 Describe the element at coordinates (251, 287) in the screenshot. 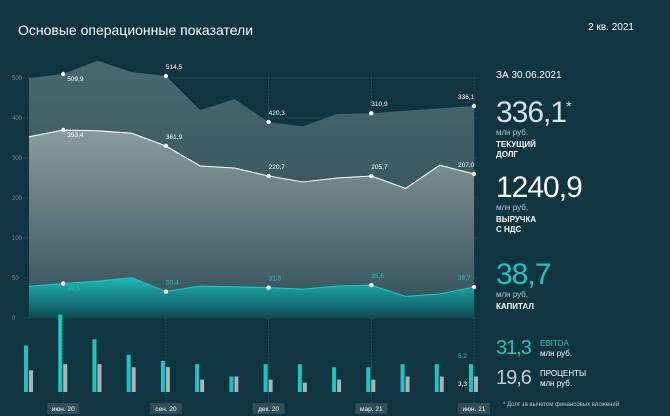

I see `capital-line` at that location.